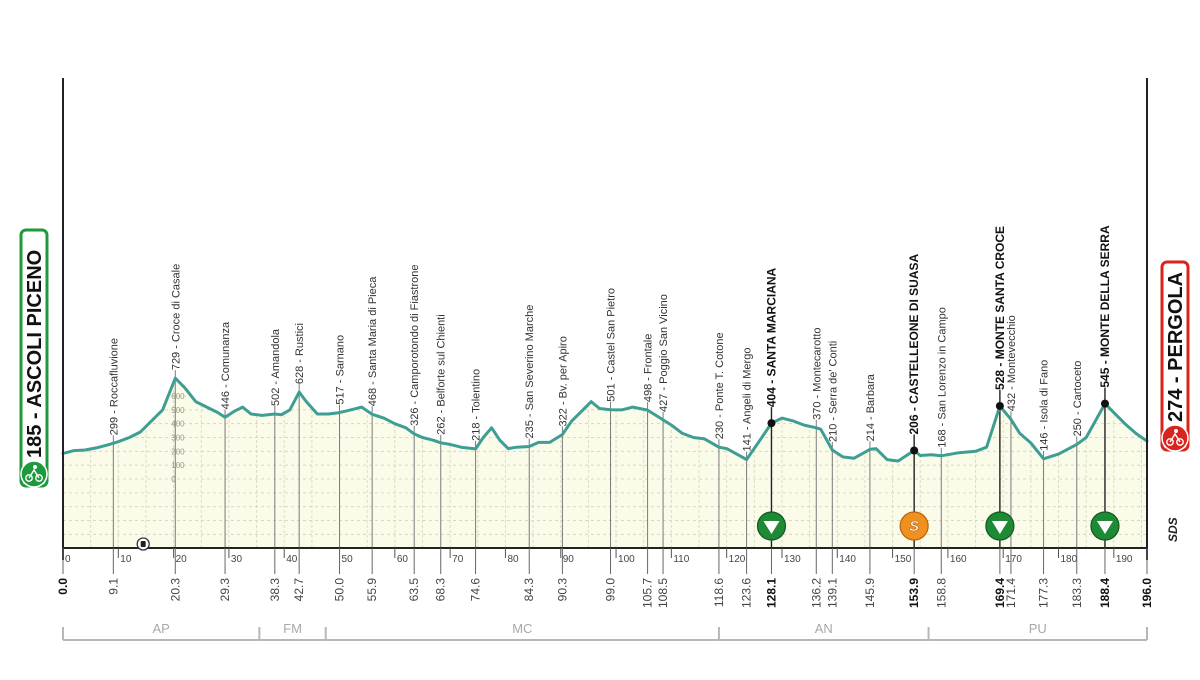 The height and width of the screenshot is (680, 1200). I want to click on x-tick-label: 140, so click(847, 559).